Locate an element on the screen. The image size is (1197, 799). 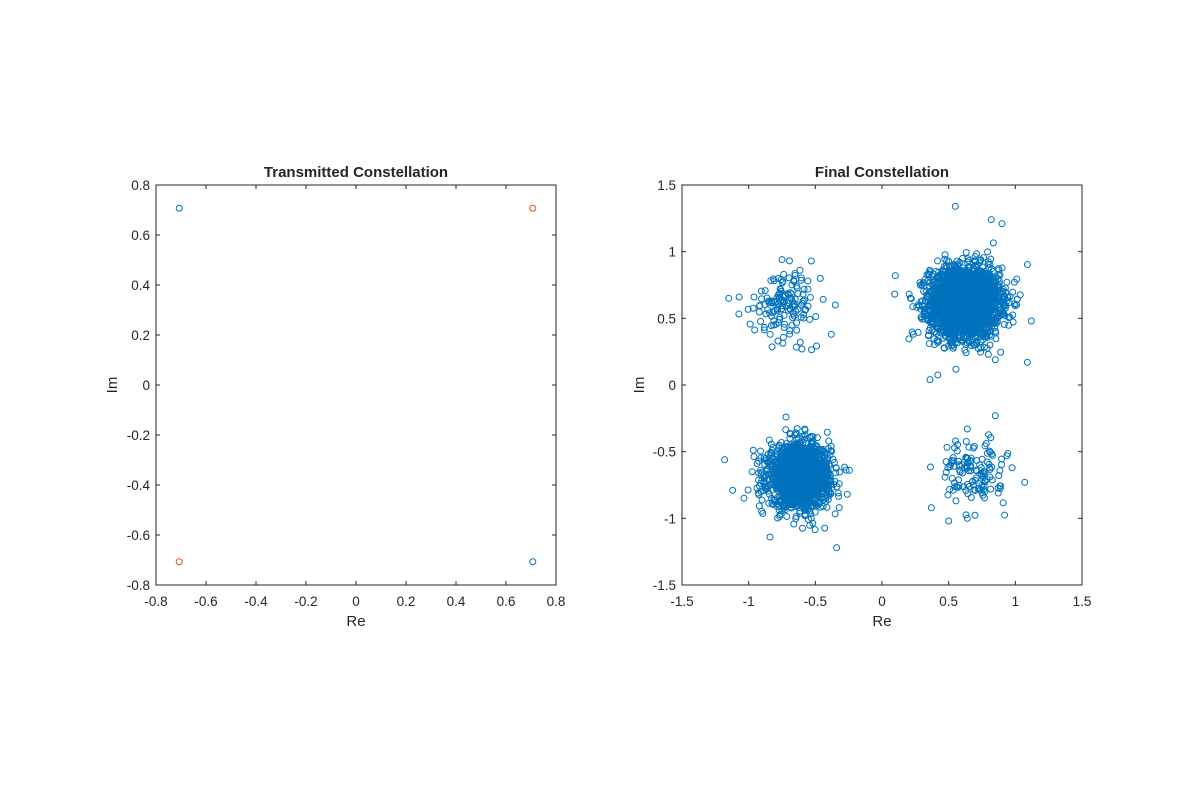
y-tick-label: 0.4 is located at coordinates (140, 285).